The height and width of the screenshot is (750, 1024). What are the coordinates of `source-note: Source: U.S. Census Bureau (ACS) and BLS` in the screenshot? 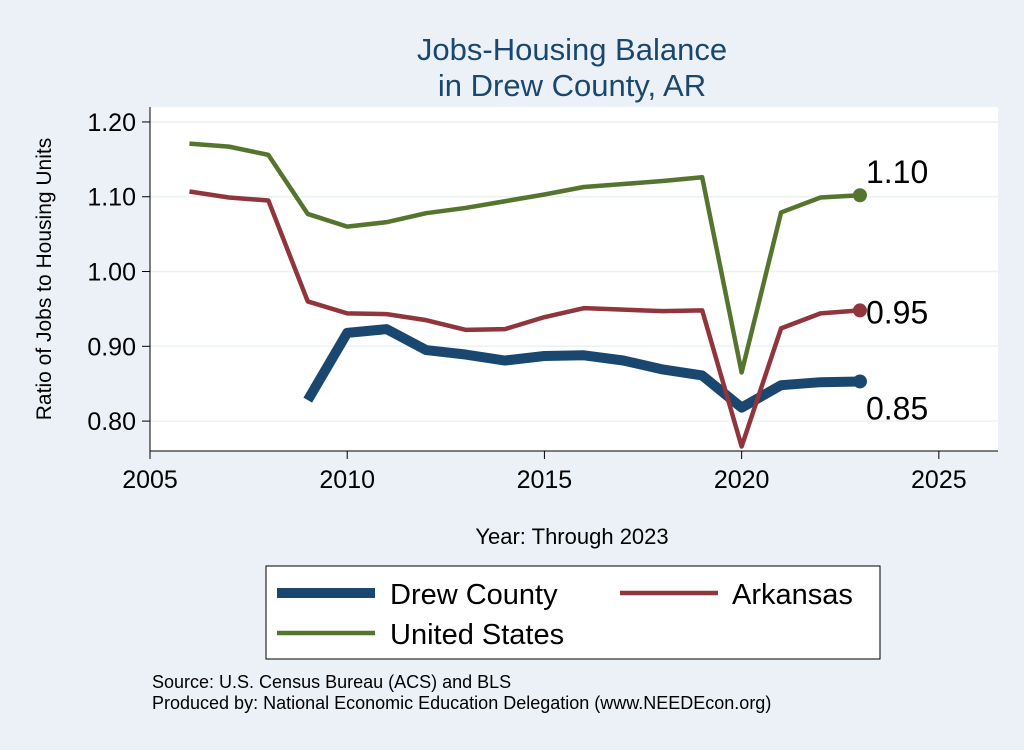 It's located at (331, 682).